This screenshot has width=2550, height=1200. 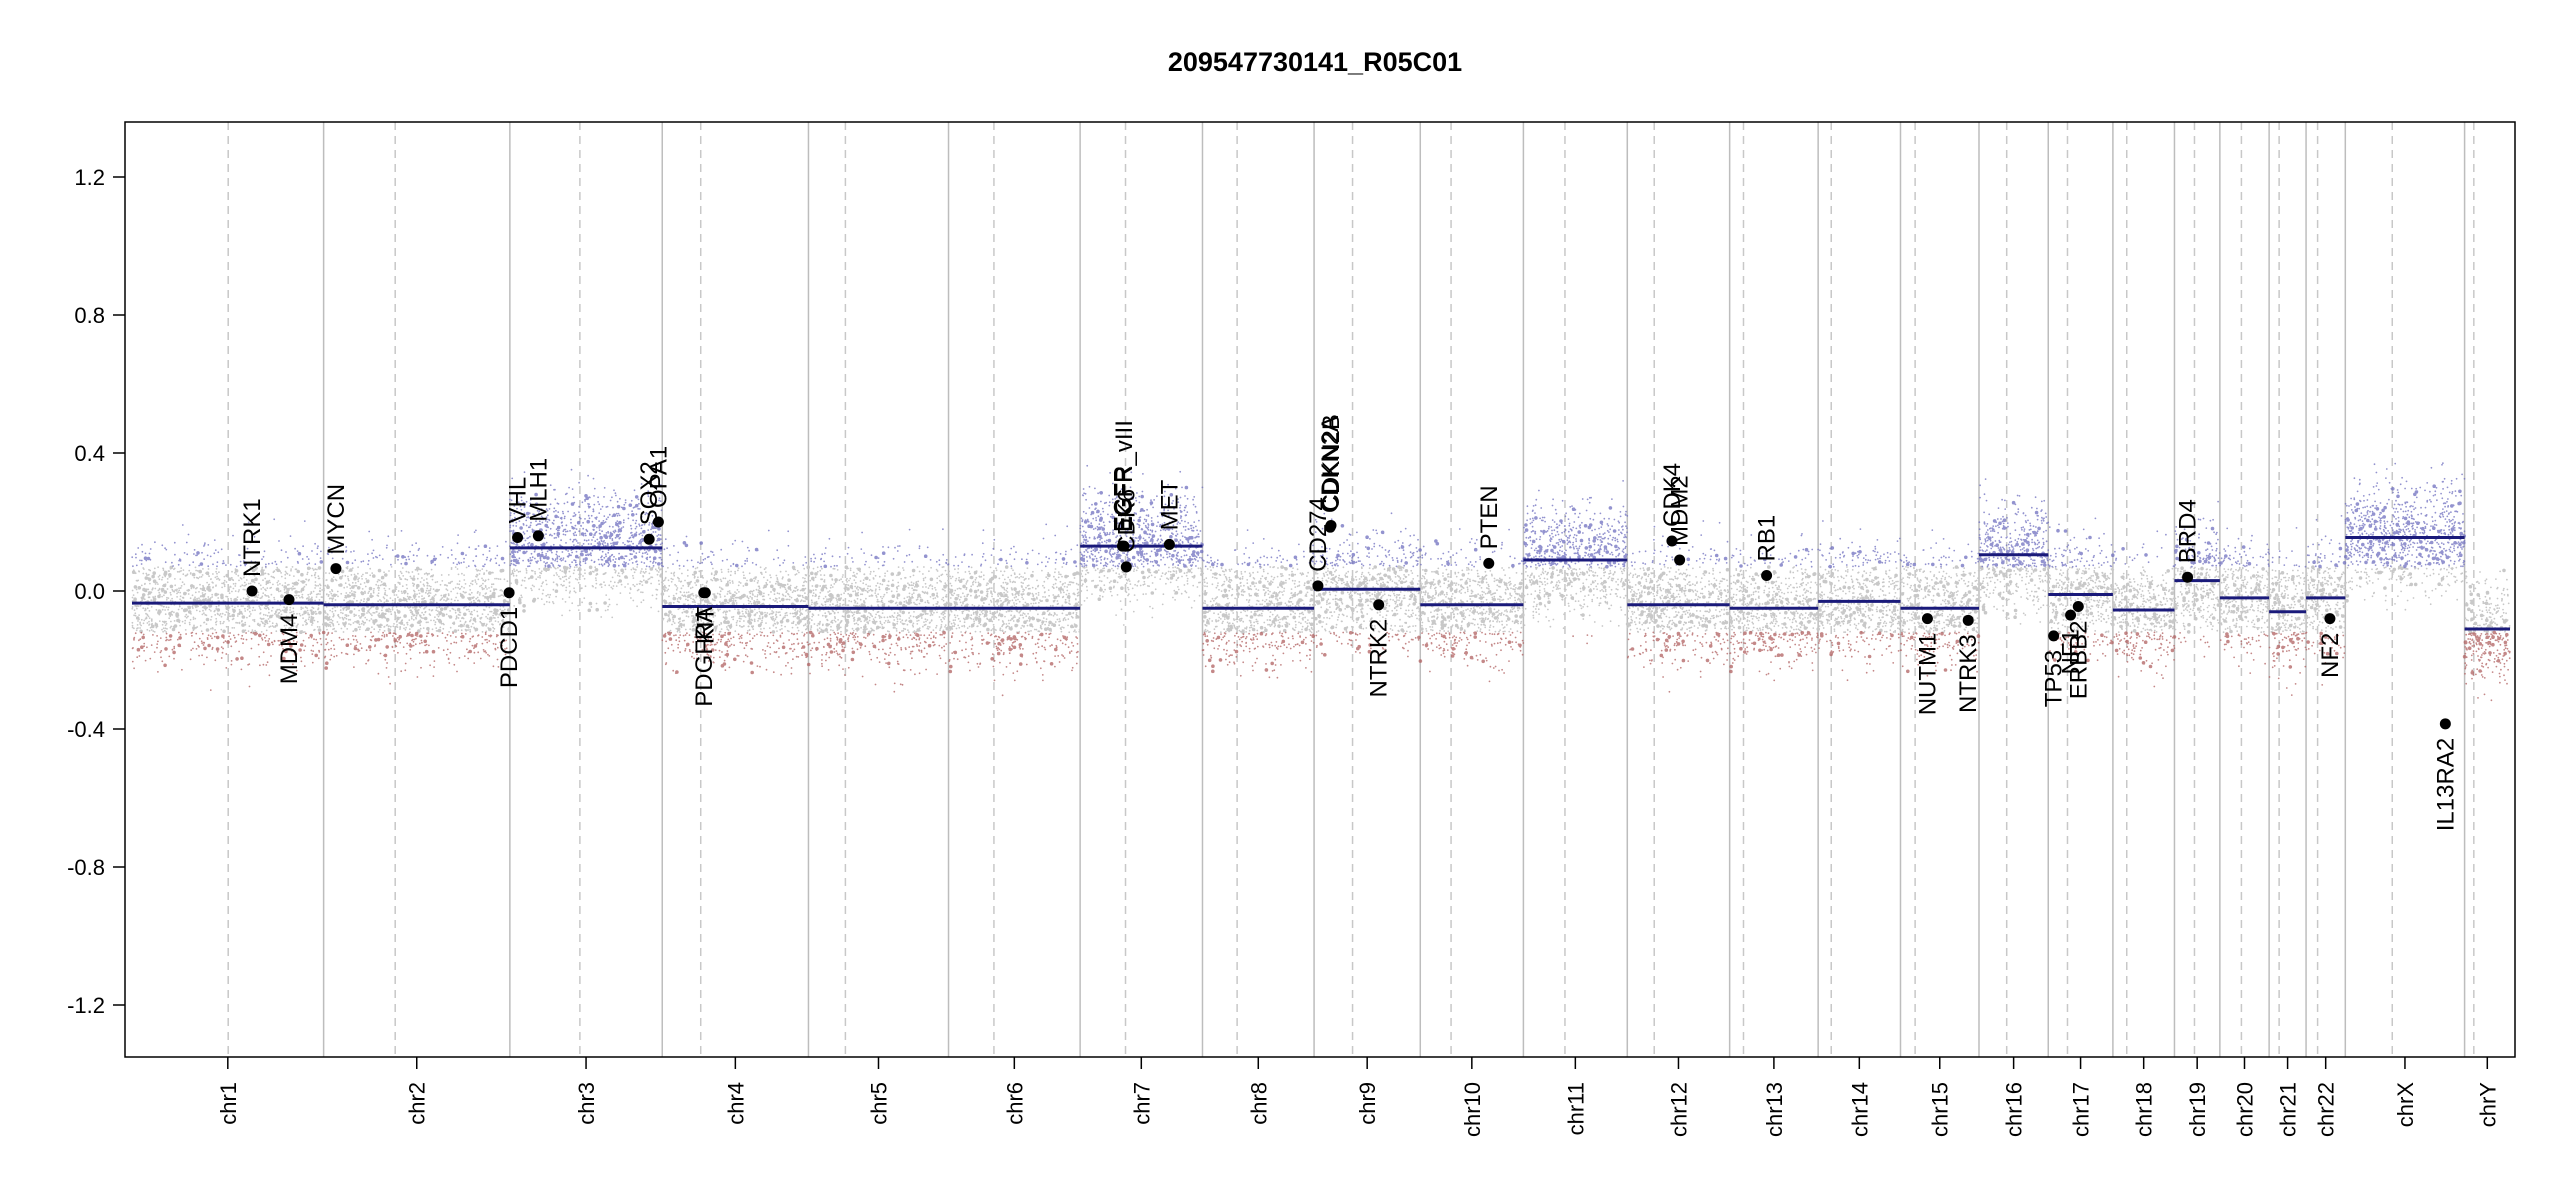 What do you see at coordinates (417, 1103) in the screenshot?
I see `x-tick-label-chr2: chr2` at bounding box center [417, 1103].